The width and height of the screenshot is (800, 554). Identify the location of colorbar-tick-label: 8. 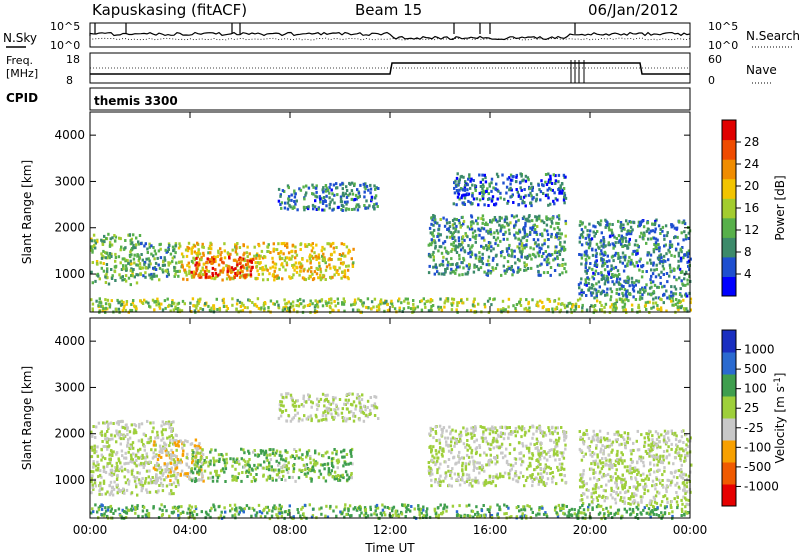
(748, 252).